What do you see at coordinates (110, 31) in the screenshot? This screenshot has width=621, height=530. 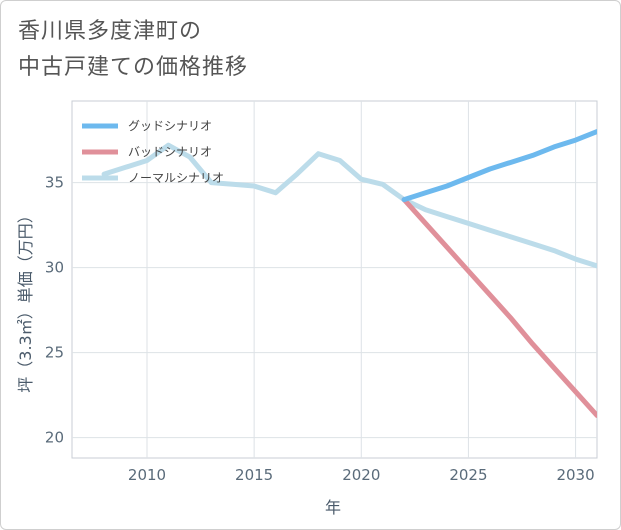 I see `title-line-1: 香川県多度津町の` at bounding box center [110, 31].